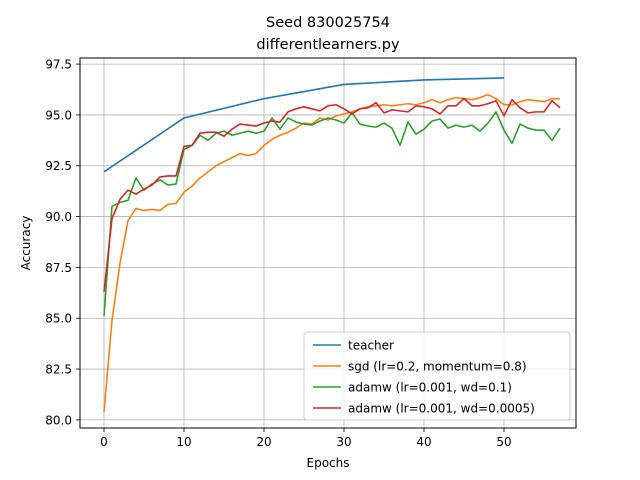 The height and width of the screenshot is (480, 640). What do you see at coordinates (343, 442) in the screenshot?
I see `x-tick-label: 30` at bounding box center [343, 442].